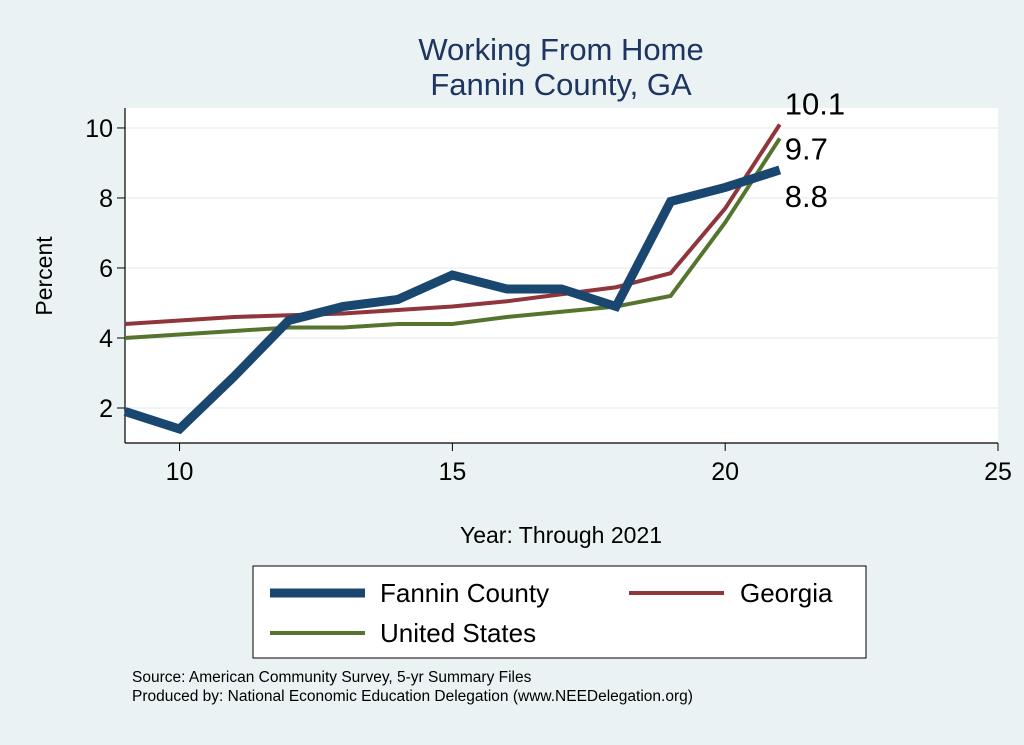  What do you see at coordinates (786, 593) in the screenshot?
I see `legend-label: Georgia` at bounding box center [786, 593].